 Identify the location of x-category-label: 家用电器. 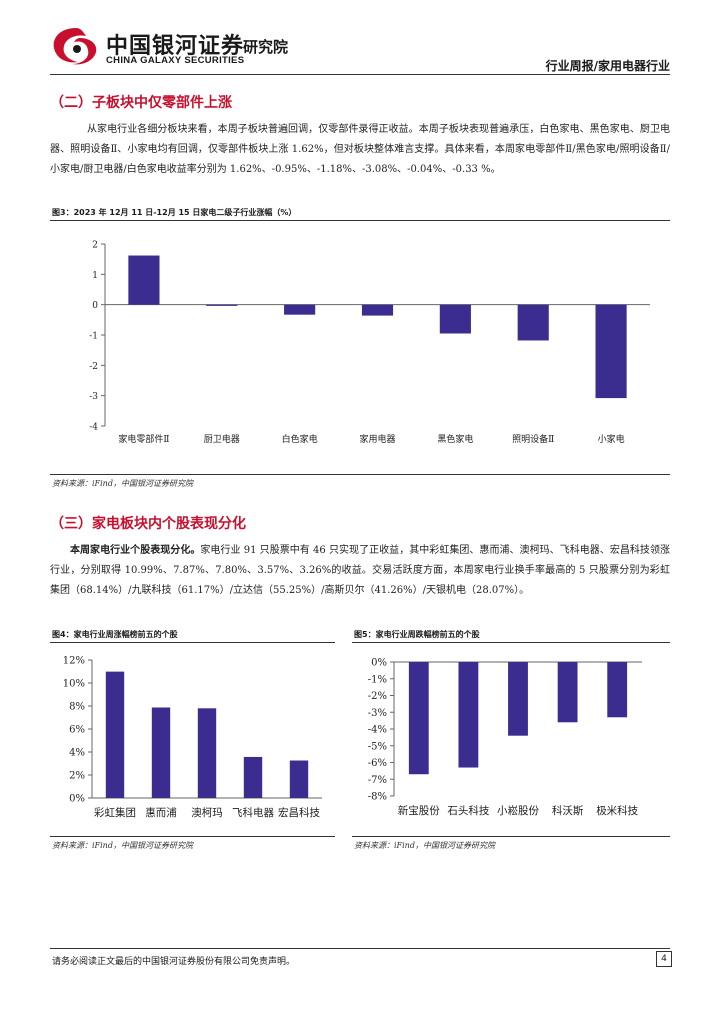
(377, 439).